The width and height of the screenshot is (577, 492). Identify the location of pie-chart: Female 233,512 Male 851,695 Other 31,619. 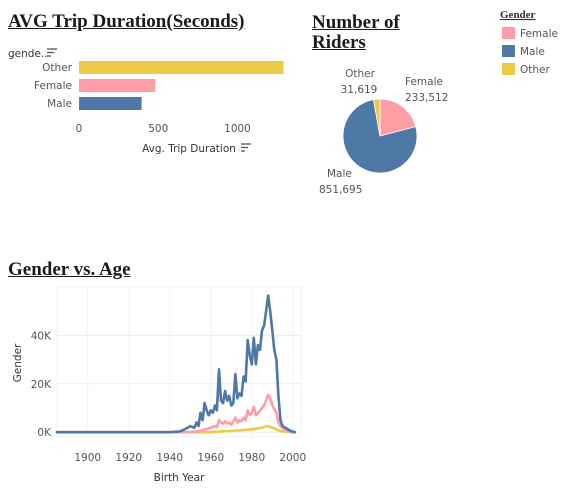
(383, 132).